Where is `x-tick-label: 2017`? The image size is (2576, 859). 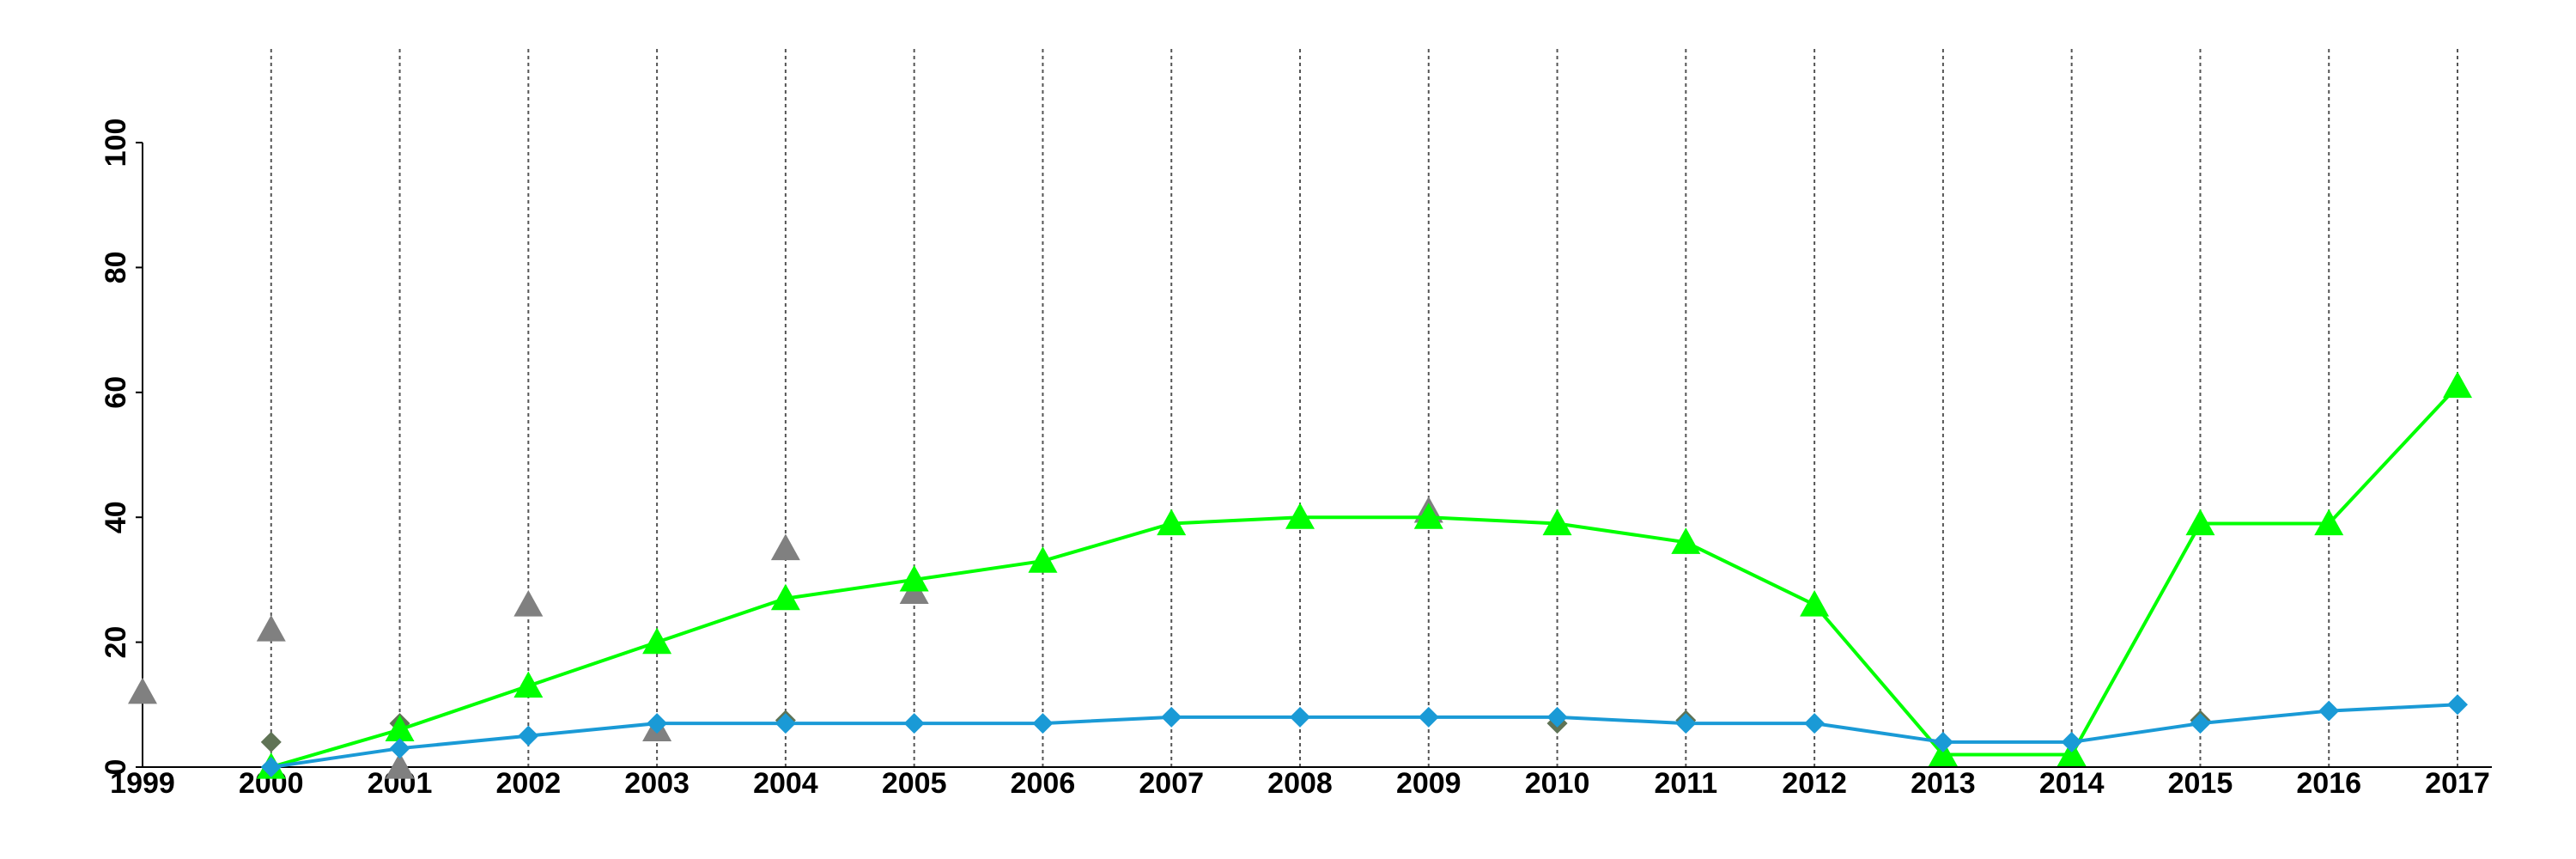
x-tick-label: 2017 is located at coordinates (2457, 783).